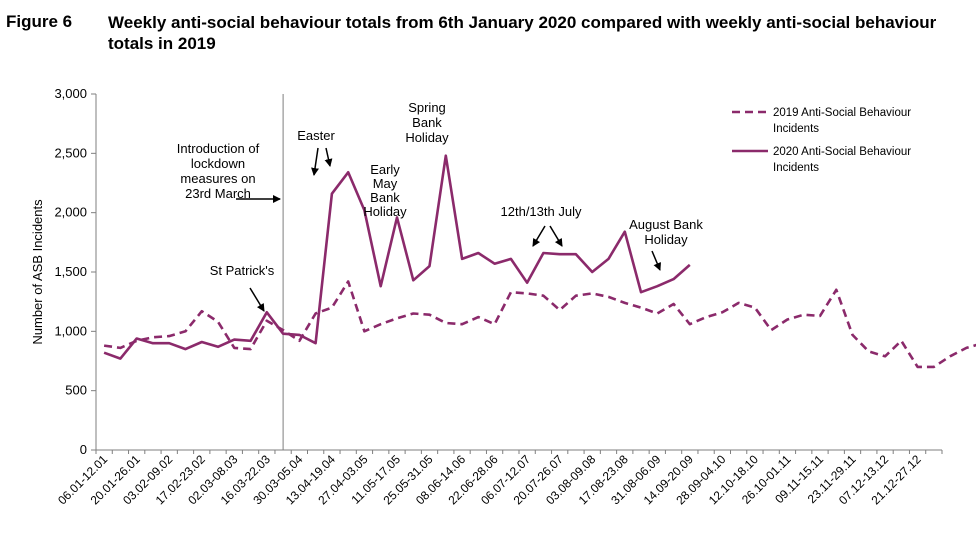 This screenshot has width=976, height=549. What do you see at coordinates (217, 178) in the screenshot?
I see `annotation-text: measures on` at bounding box center [217, 178].